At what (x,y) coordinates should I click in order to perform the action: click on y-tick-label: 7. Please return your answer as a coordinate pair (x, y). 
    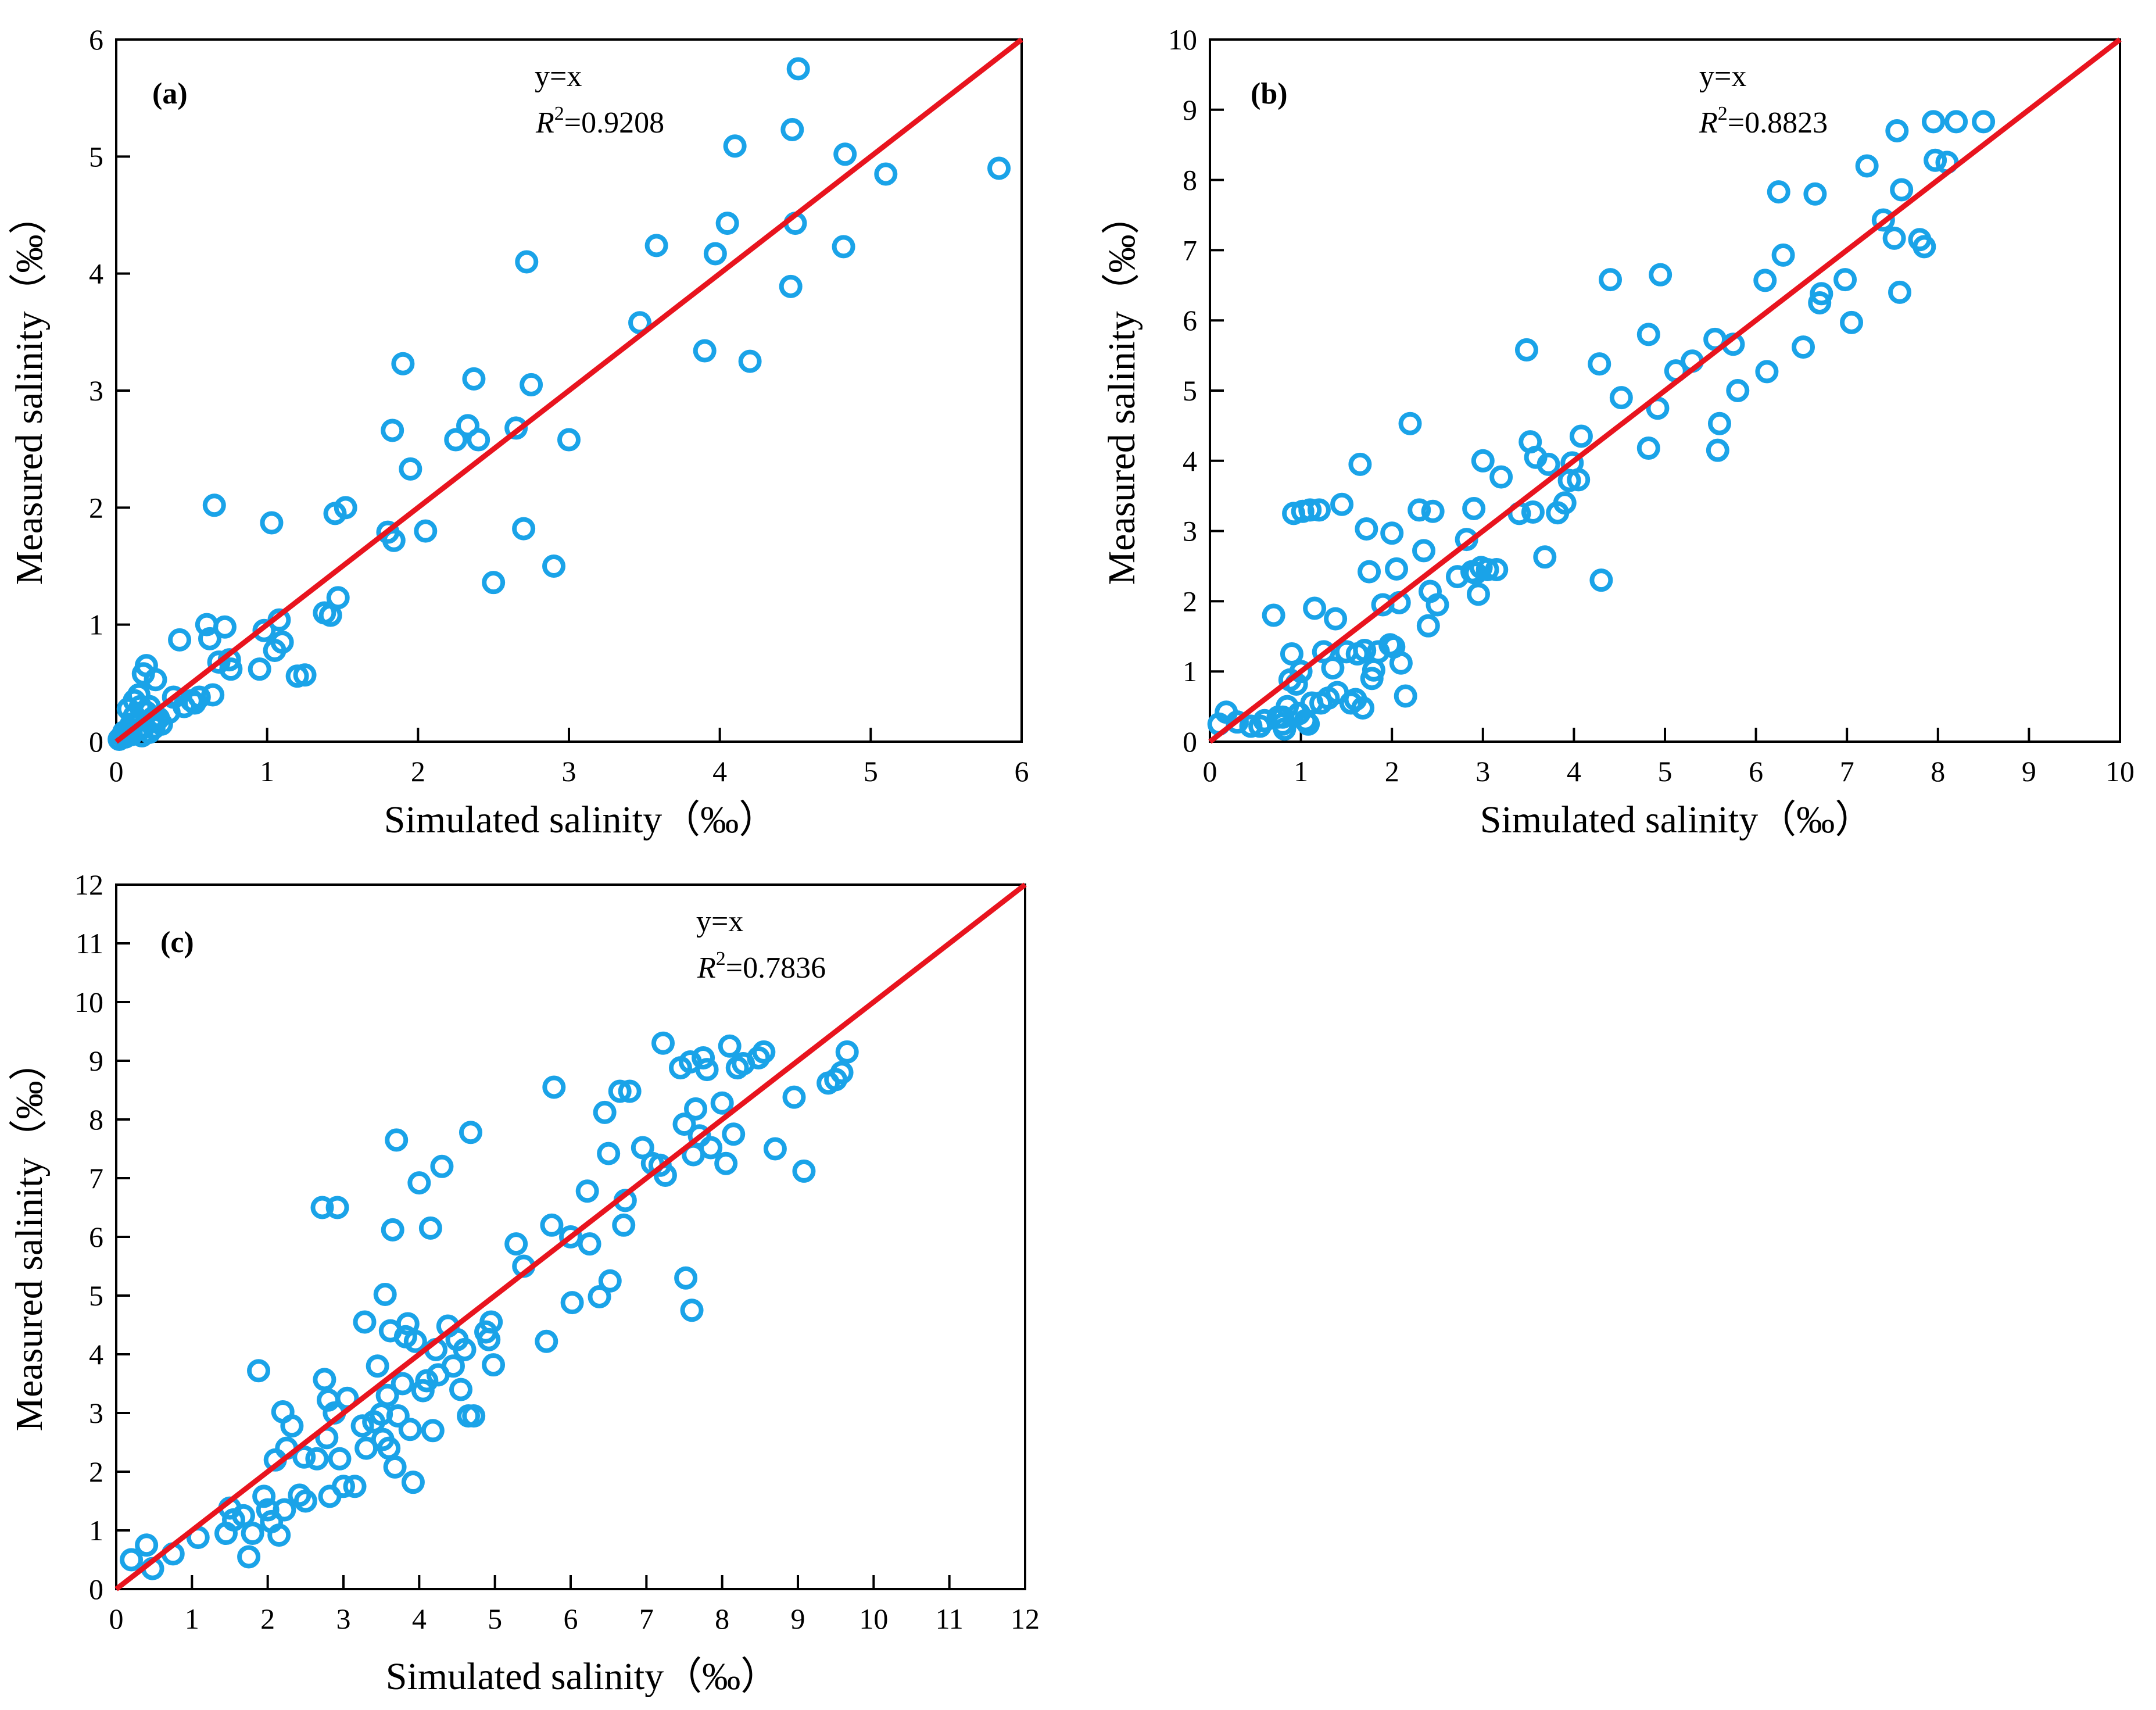
    Looking at the image, I should click on (1190, 250).